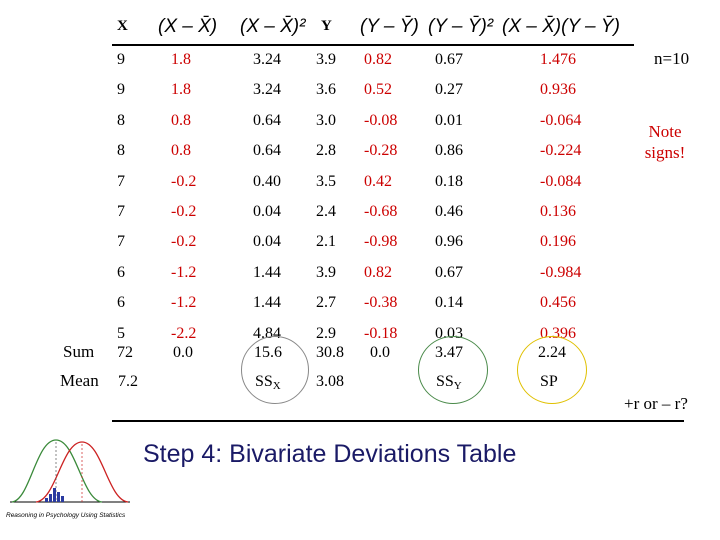 The image size is (720, 540). Describe the element at coordinates (558, 59) in the screenshot. I see `table-cell: 1.476` at that location.